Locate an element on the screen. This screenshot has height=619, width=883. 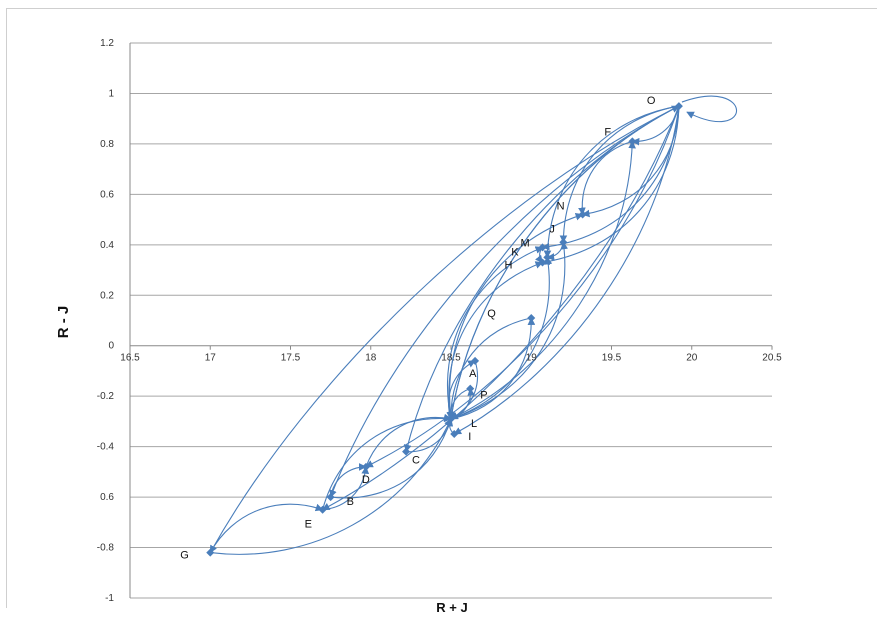
point-n is located at coordinates (583, 215).